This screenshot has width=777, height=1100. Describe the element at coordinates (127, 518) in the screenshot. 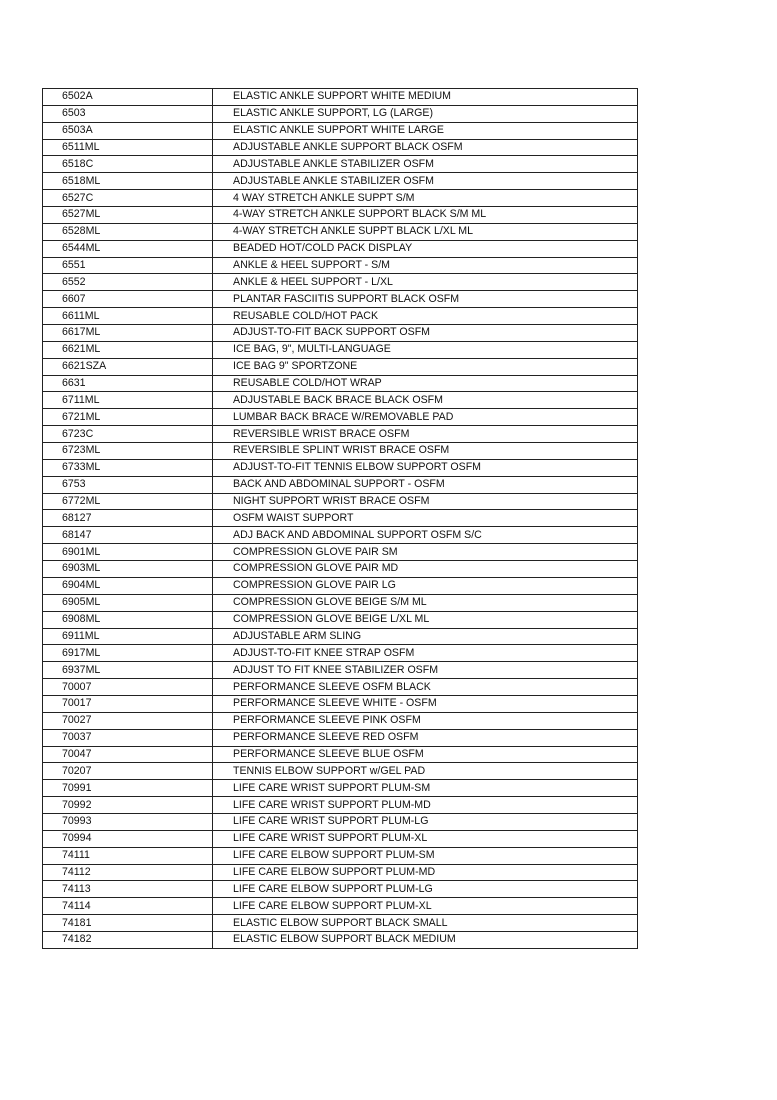

I see `product-code-cell: 68127` at that location.